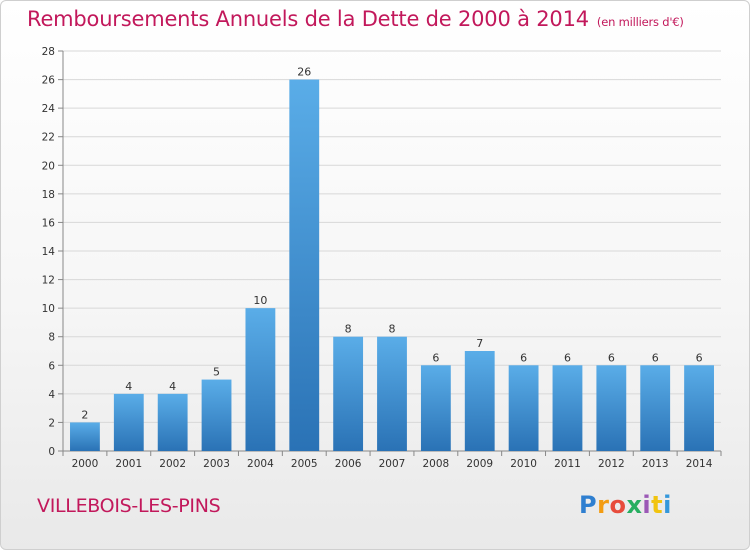 The width and height of the screenshot is (750, 550). I want to click on x-tick-label: 2000, so click(85, 464).